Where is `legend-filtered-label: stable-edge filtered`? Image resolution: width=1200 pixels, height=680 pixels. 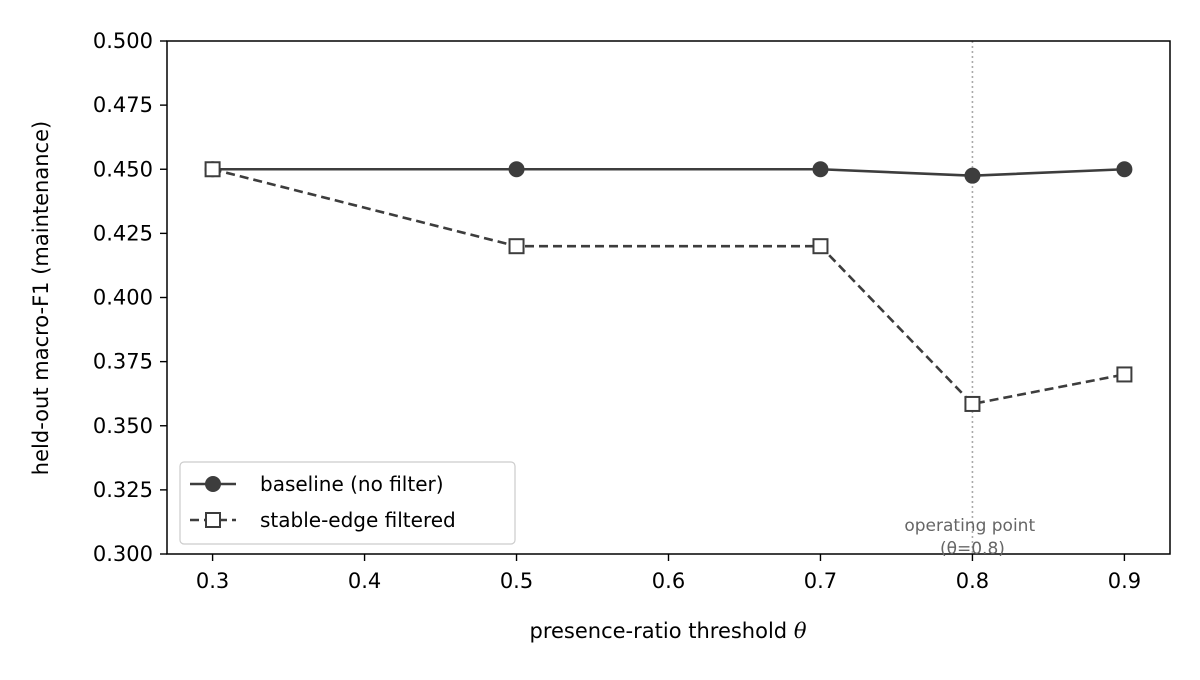 legend-filtered-label: stable-edge filtered is located at coordinates (358, 520).